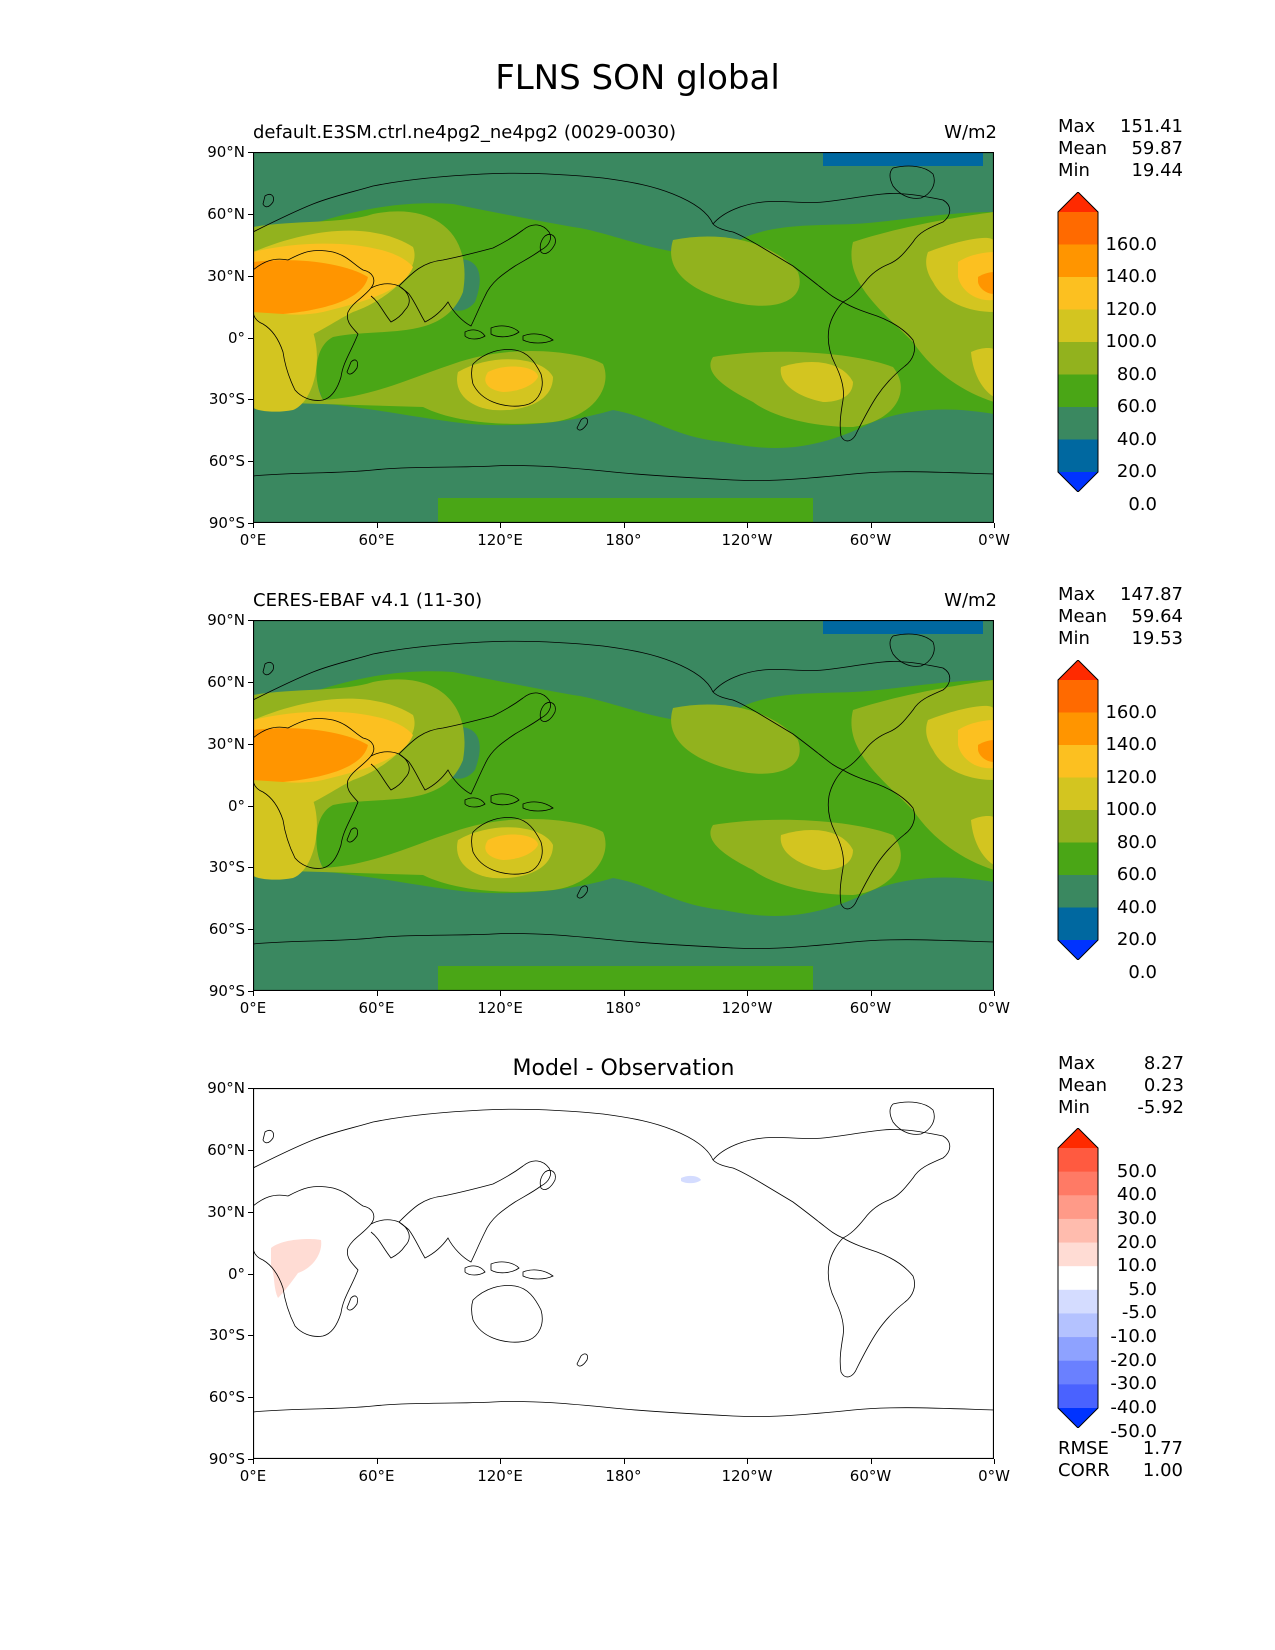 The width and height of the screenshot is (1275, 1650). I want to click on x-tick-label: 120°E, so click(500, 1476).